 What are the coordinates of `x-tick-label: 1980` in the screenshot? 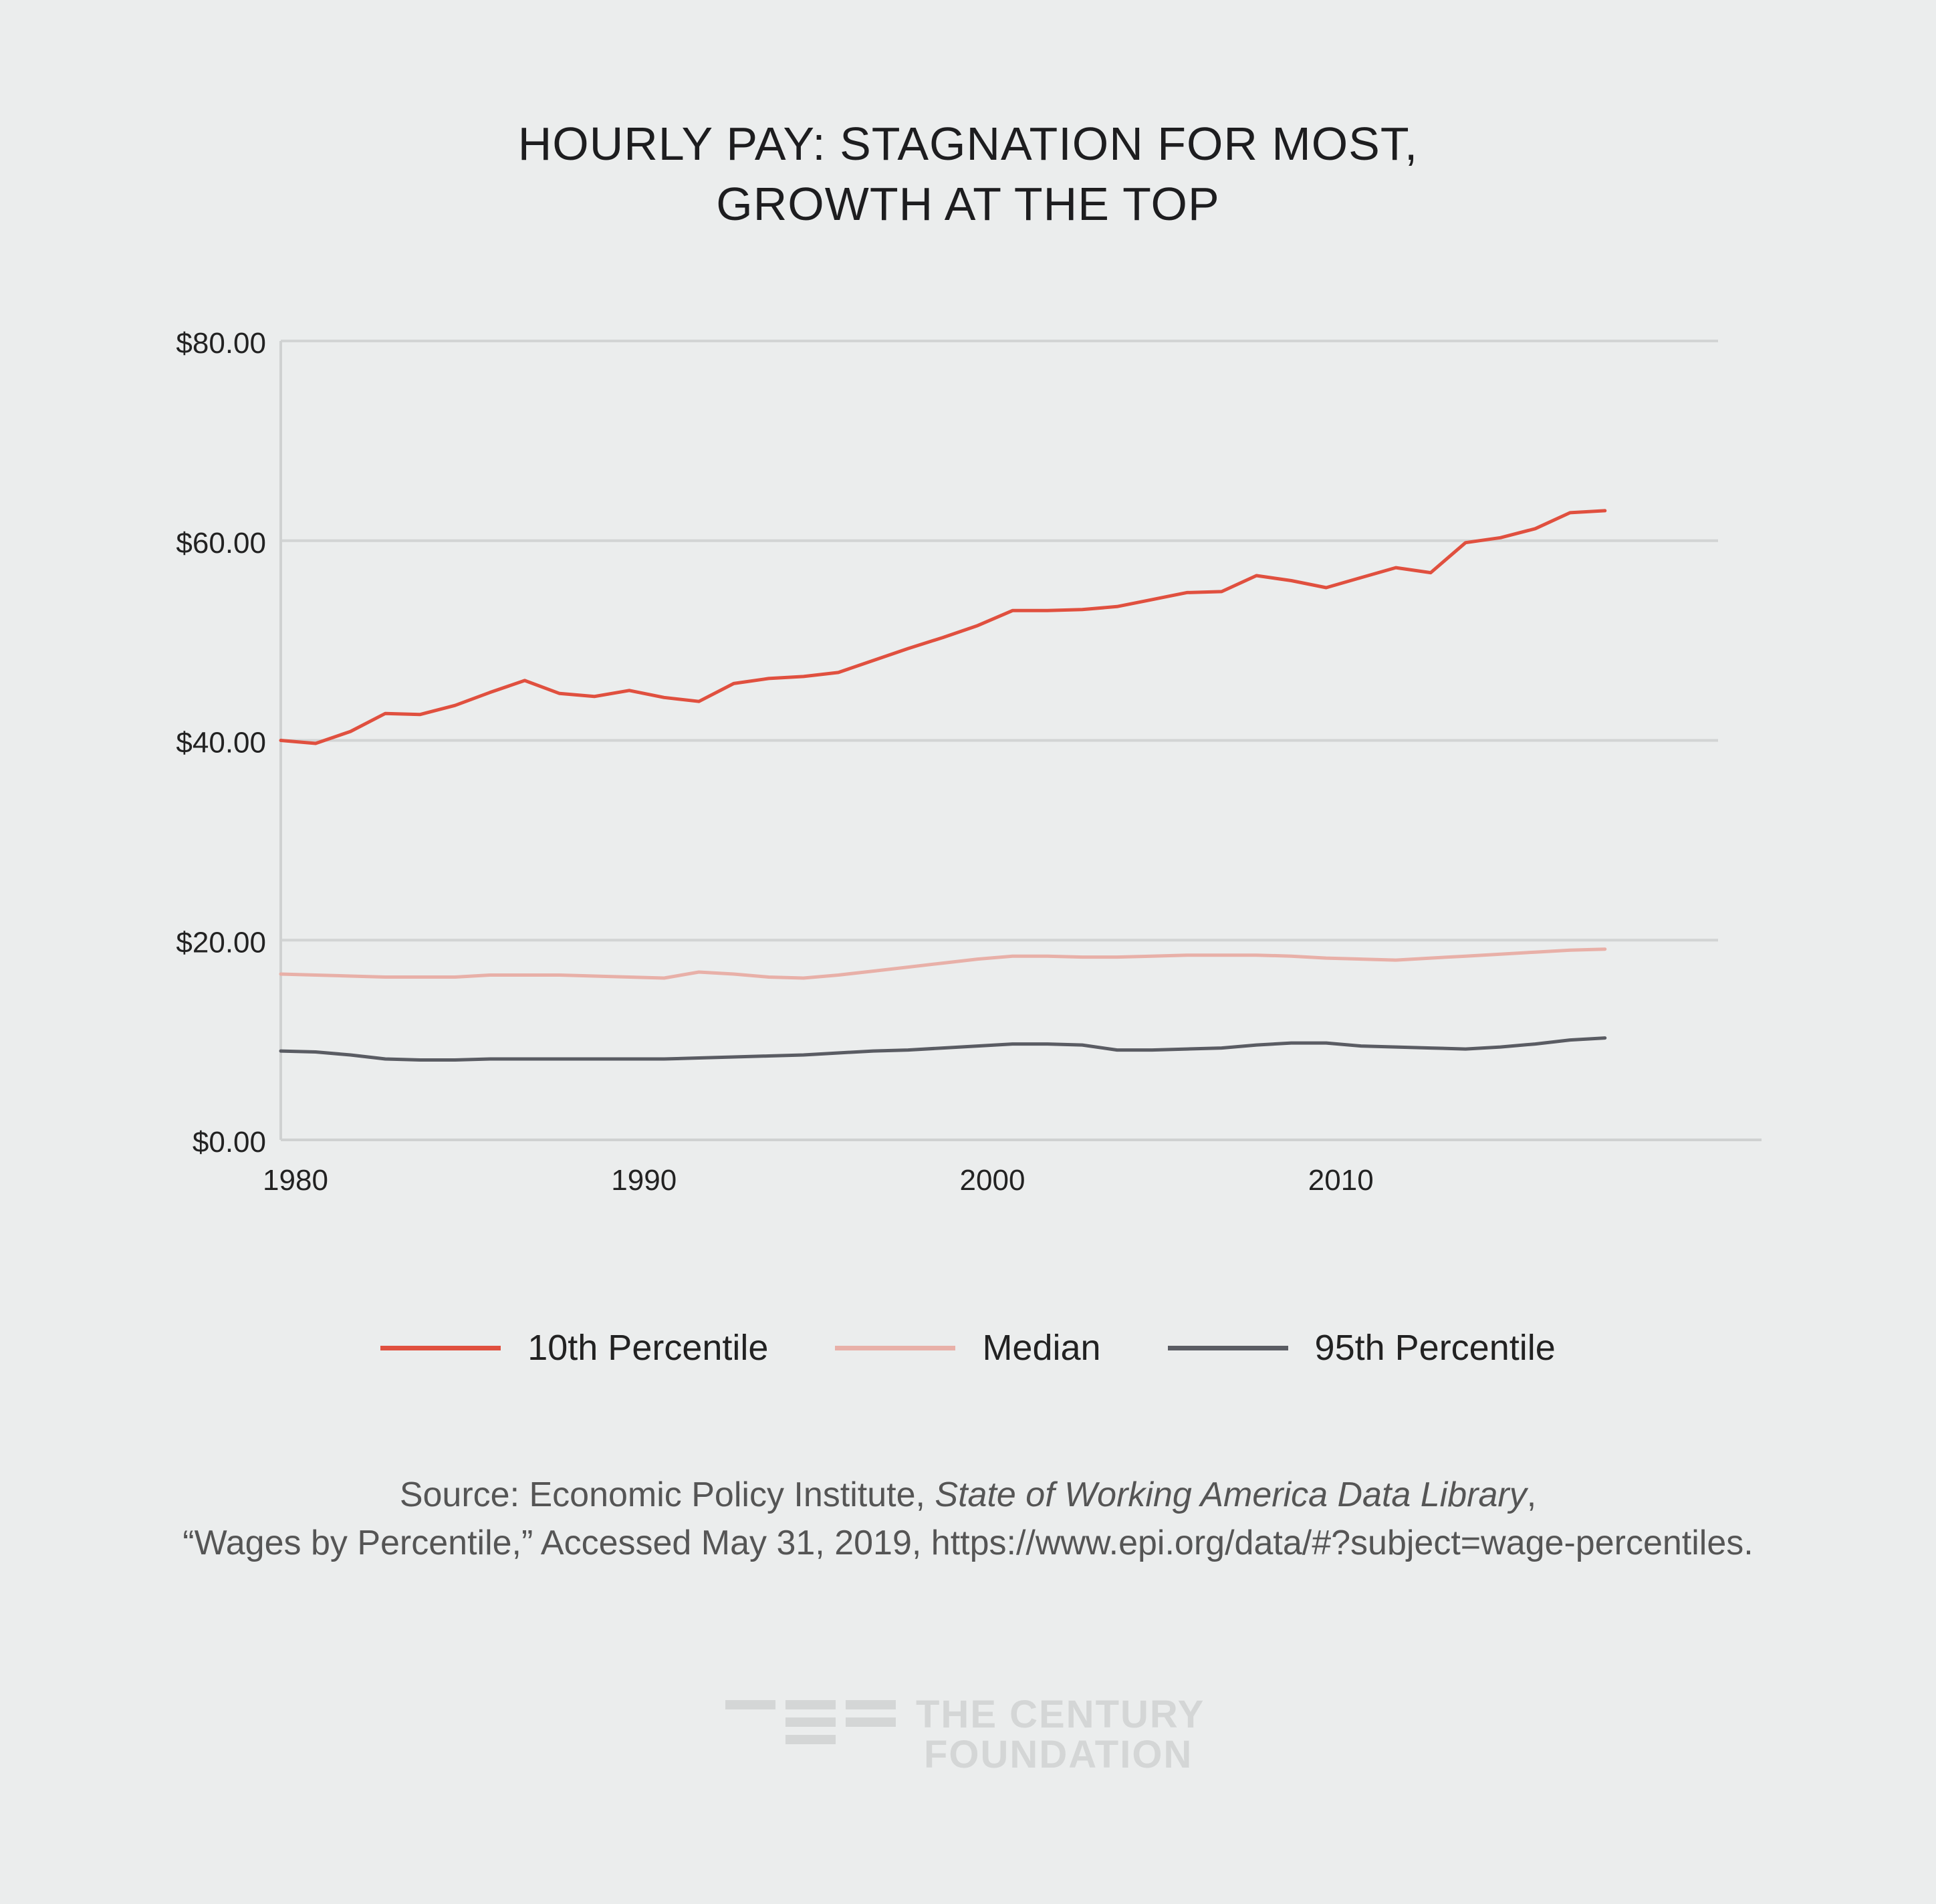 It's located at (295, 1180).